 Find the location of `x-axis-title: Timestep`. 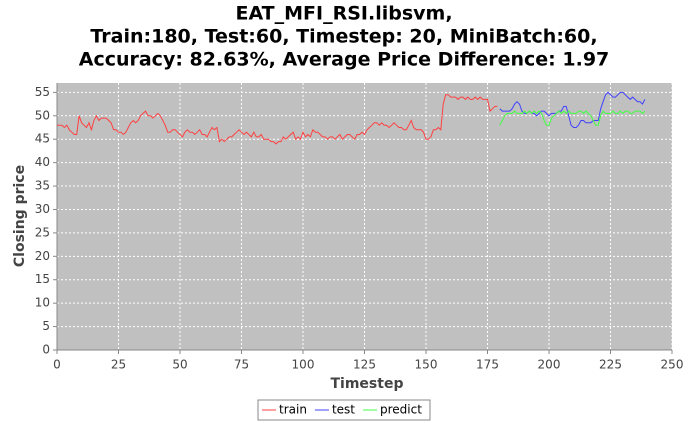

x-axis-title: Timestep is located at coordinates (367, 384).